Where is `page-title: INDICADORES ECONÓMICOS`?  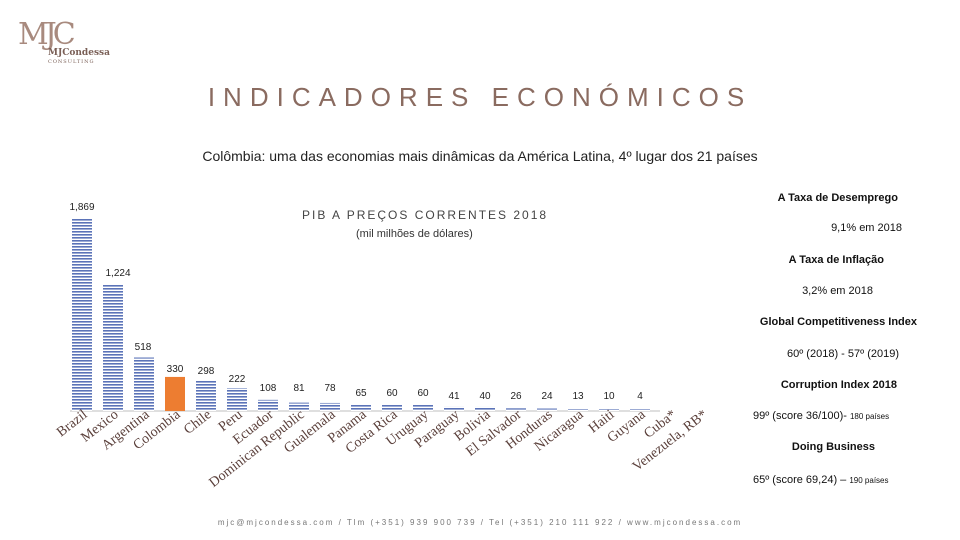
page-title: INDICADORES ECONÓMICOS is located at coordinates (480, 97).